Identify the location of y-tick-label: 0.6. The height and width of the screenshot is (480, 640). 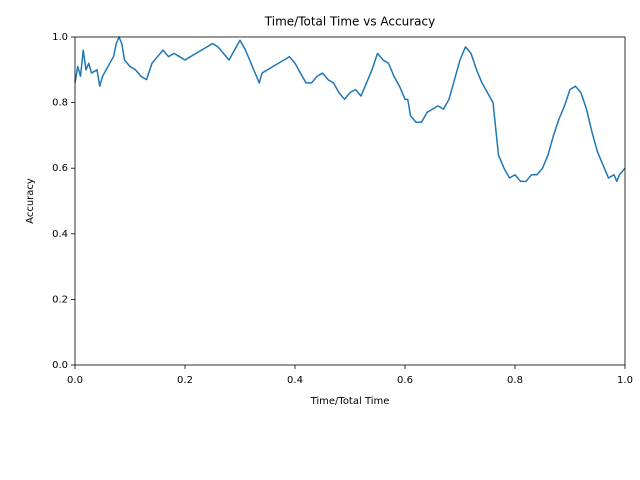
(60, 168).